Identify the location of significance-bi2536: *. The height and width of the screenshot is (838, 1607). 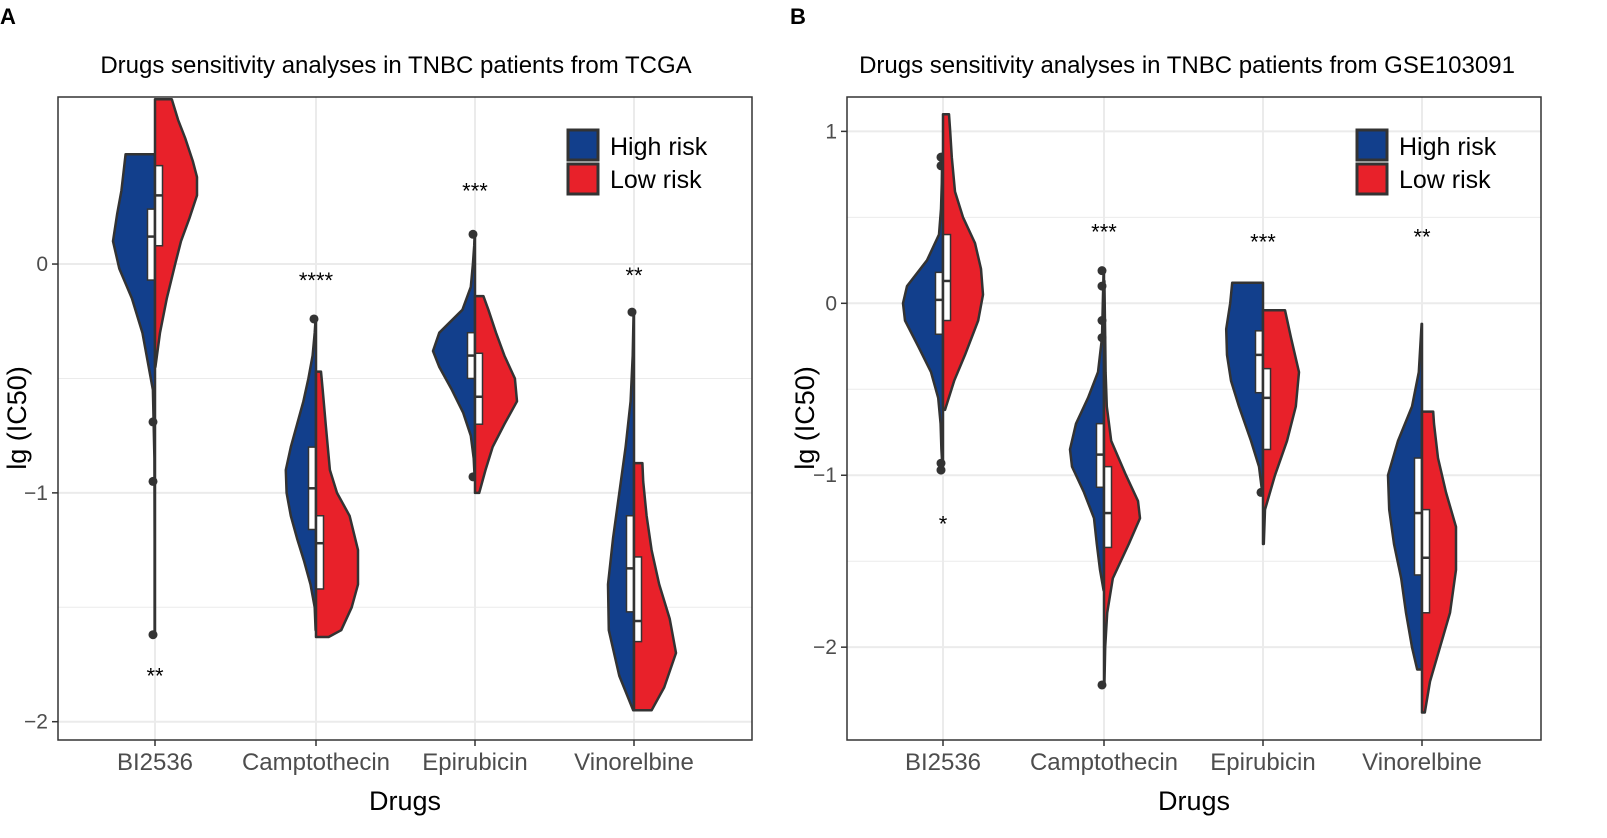
(943, 524).